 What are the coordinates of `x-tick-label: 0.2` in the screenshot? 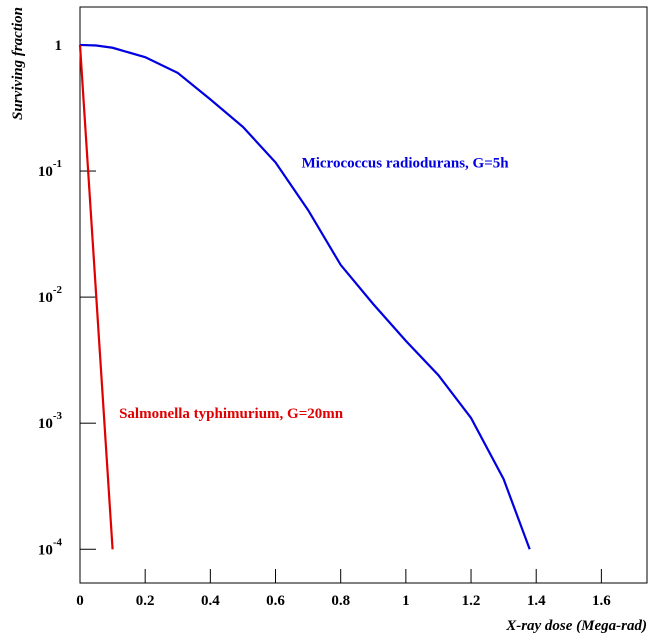 It's located at (145, 601).